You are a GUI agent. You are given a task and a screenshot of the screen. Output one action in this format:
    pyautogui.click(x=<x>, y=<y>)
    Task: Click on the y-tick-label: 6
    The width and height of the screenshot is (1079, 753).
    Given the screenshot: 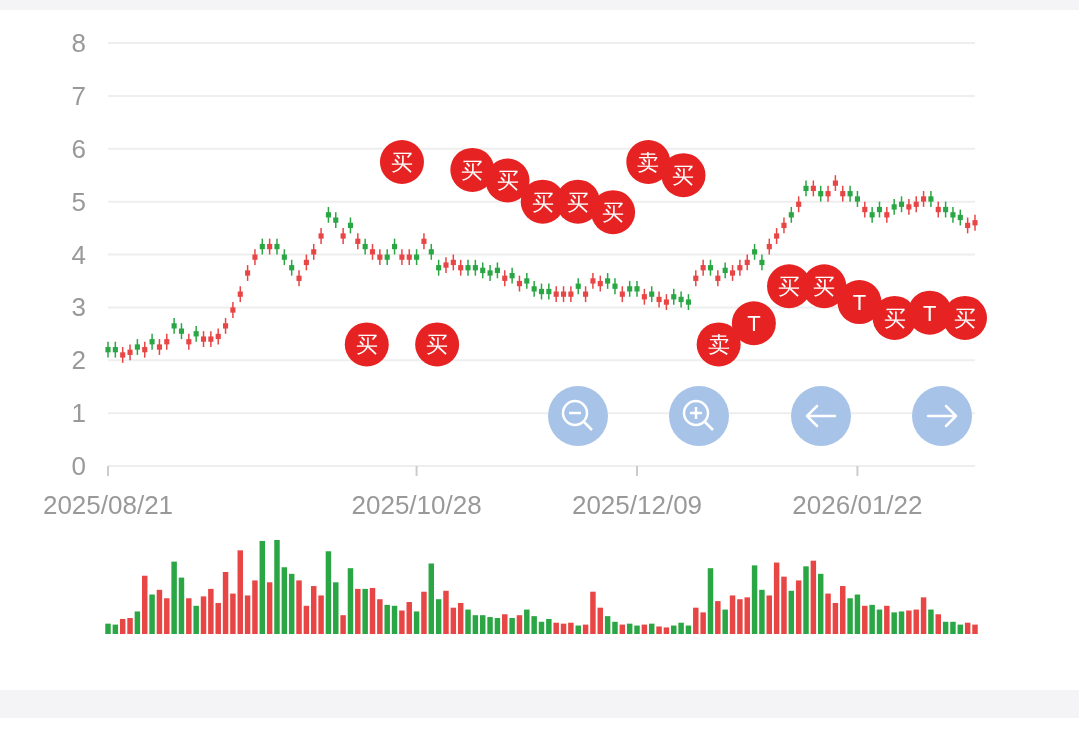 What is the action you would take?
    pyautogui.click(x=78, y=148)
    